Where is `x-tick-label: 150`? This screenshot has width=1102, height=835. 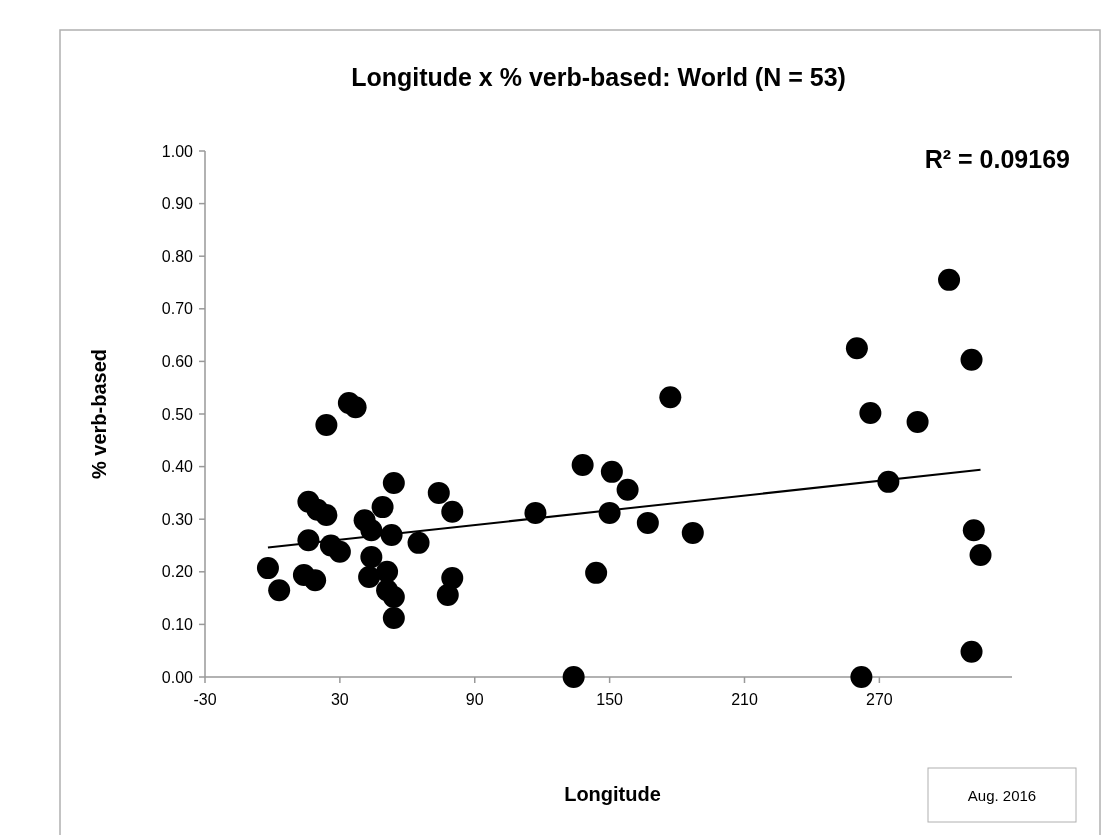
x-tick-label: 150 is located at coordinates (610, 699).